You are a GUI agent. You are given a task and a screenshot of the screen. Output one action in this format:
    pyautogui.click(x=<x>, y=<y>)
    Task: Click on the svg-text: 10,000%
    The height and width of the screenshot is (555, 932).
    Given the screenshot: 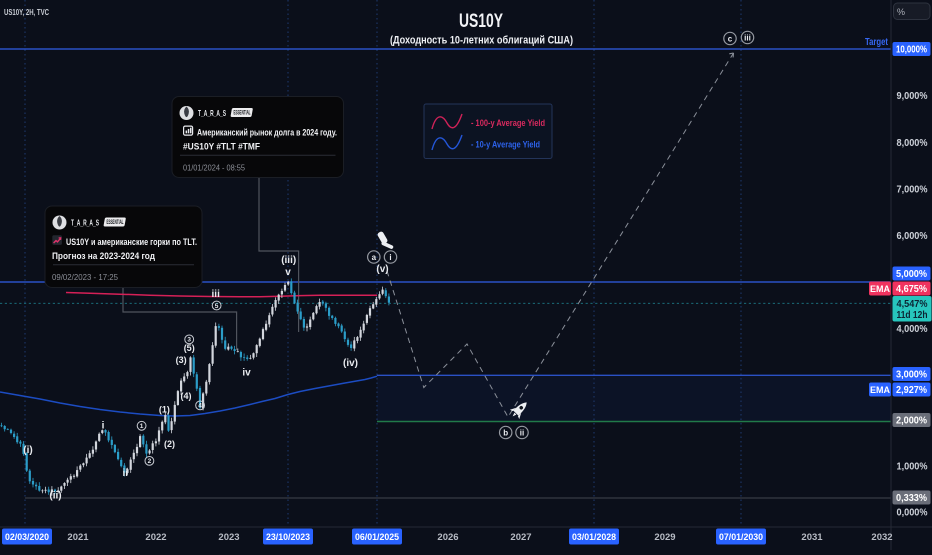 What is the action you would take?
    pyautogui.click(x=911, y=50)
    